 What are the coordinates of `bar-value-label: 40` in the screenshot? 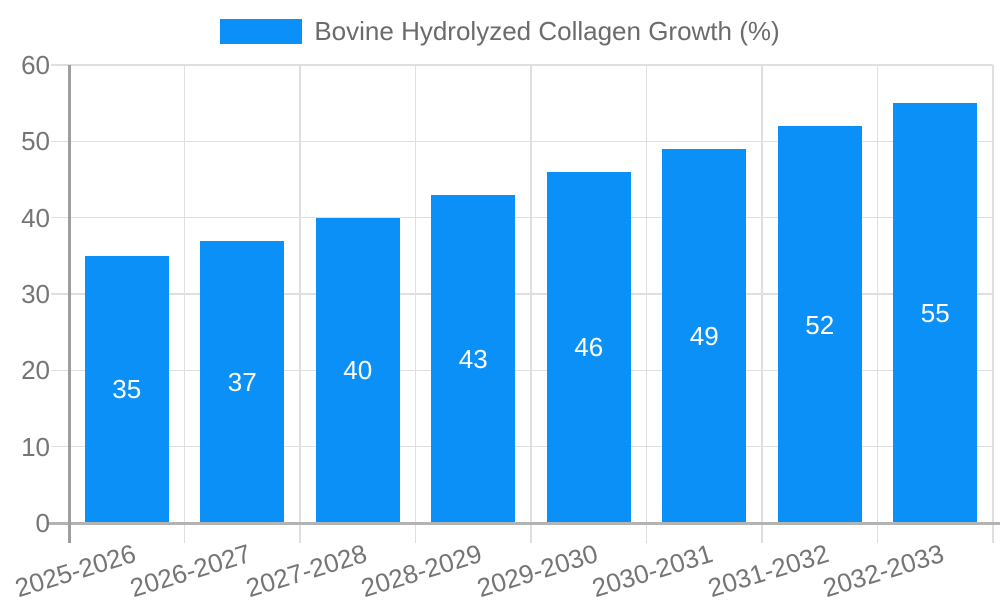 It's located at (358, 370).